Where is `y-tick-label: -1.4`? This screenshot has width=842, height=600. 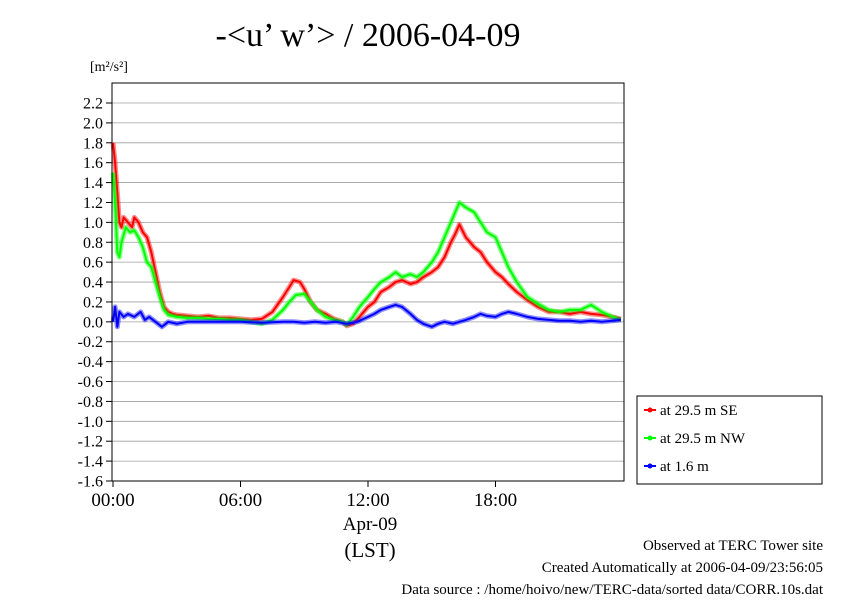
y-tick-label: -1.4 is located at coordinates (90, 462).